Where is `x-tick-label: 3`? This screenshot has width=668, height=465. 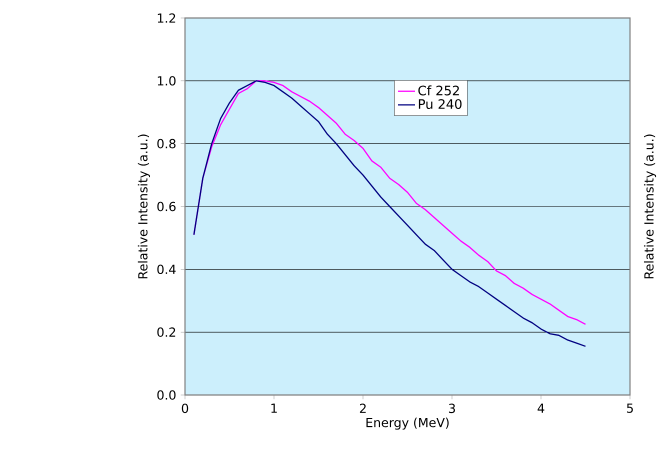
x-tick-label: 3 is located at coordinates (451, 409).